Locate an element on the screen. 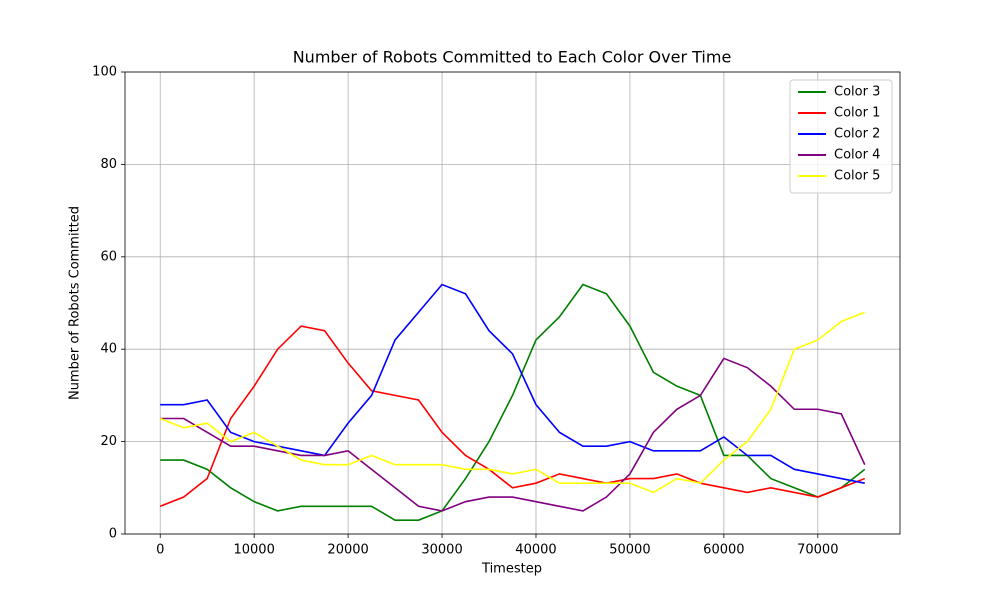  y-tick-label: 20 is located at coordinates (108, 441).